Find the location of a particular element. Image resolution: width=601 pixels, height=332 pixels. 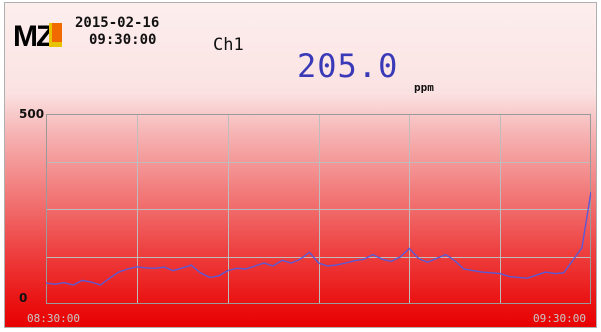

unit-label: ppm is located at coordinates (424, 87).